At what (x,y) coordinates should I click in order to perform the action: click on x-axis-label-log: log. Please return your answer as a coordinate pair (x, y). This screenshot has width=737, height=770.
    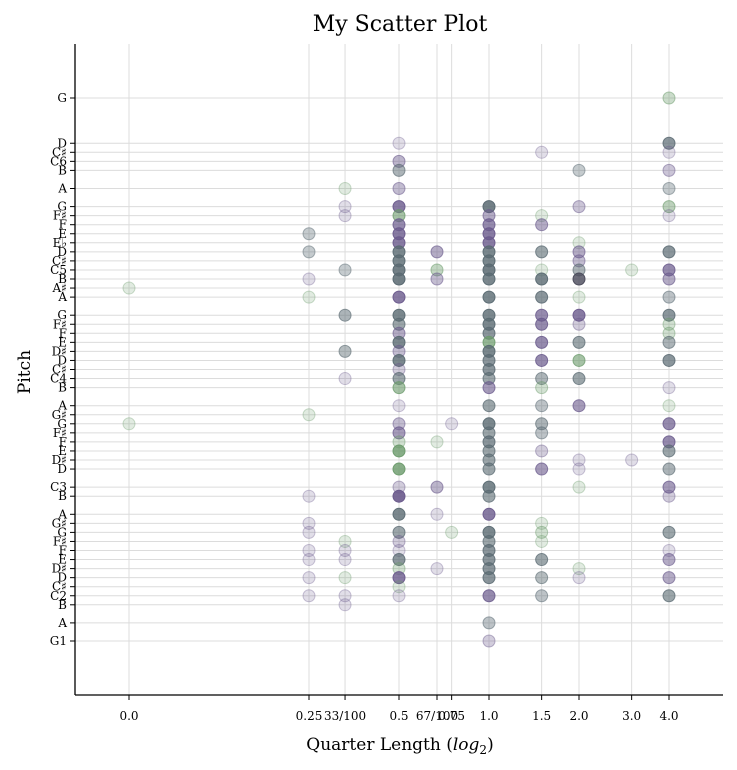
    Looking at the image, I should click on (466, 745).